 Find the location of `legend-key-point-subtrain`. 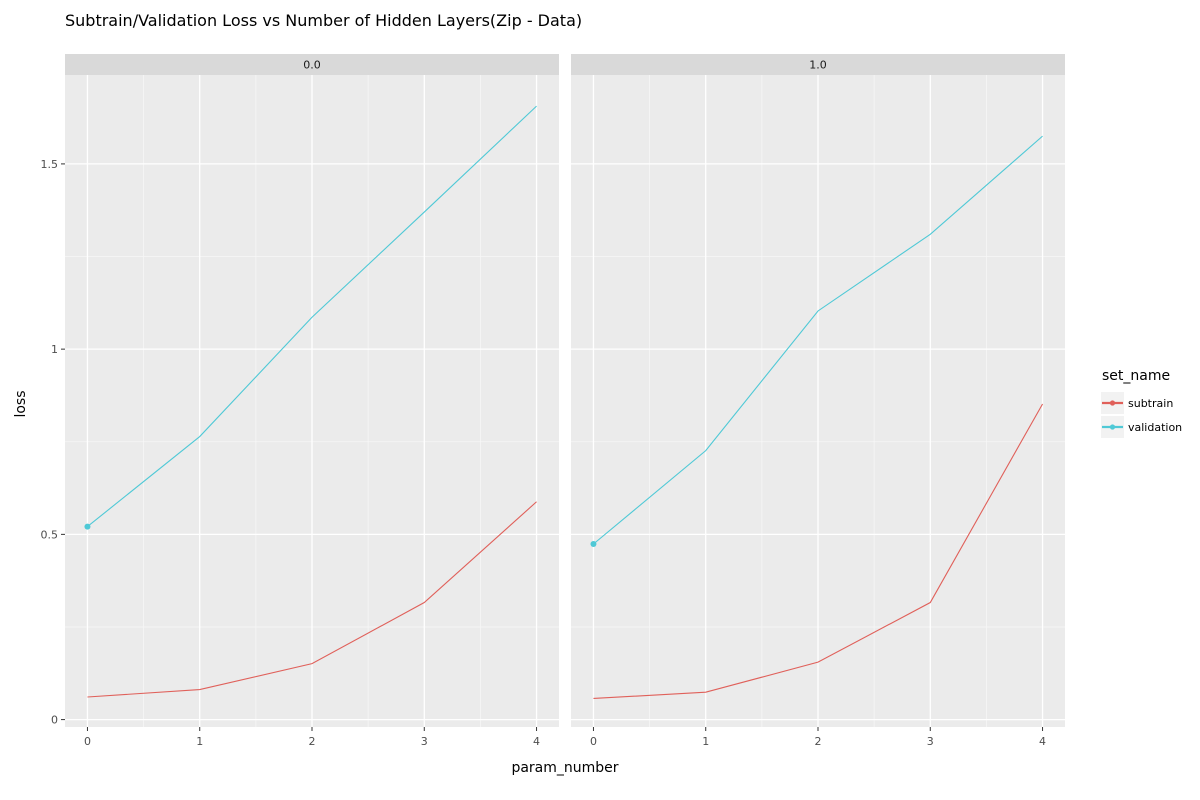

legend-key-point-subtrain is located at coordinates (1112, 403).